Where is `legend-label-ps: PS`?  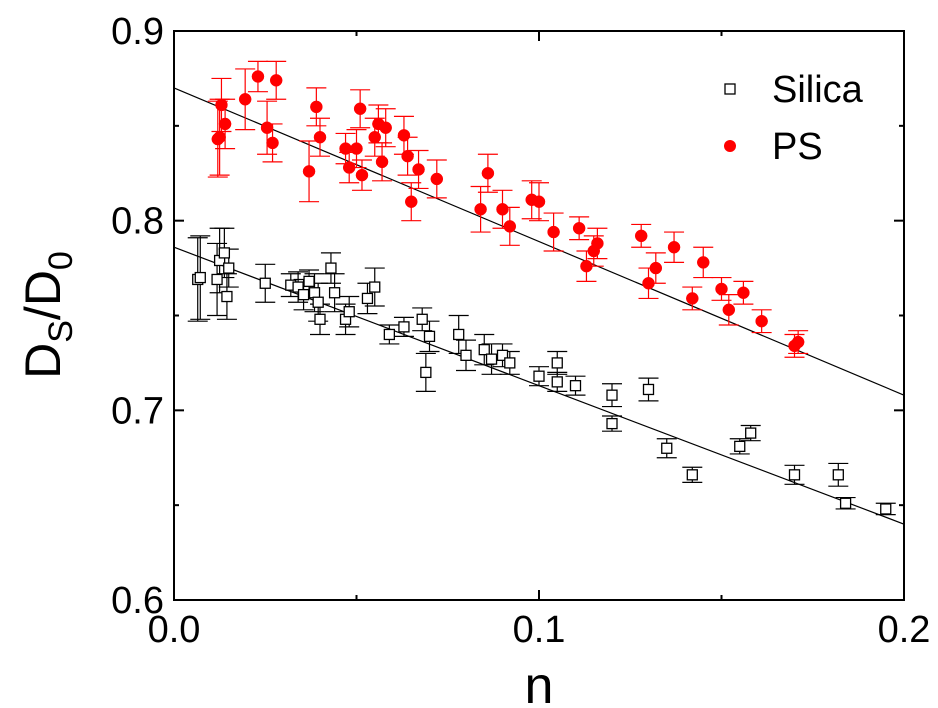
legend-label-ps: PS is located at coordinates (797, 147).